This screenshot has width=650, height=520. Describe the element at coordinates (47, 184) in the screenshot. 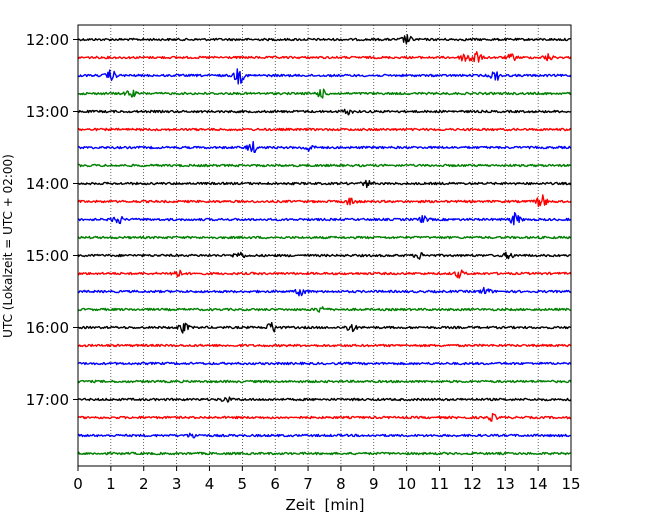

I see `y-tick-label: 14:00` at that location.